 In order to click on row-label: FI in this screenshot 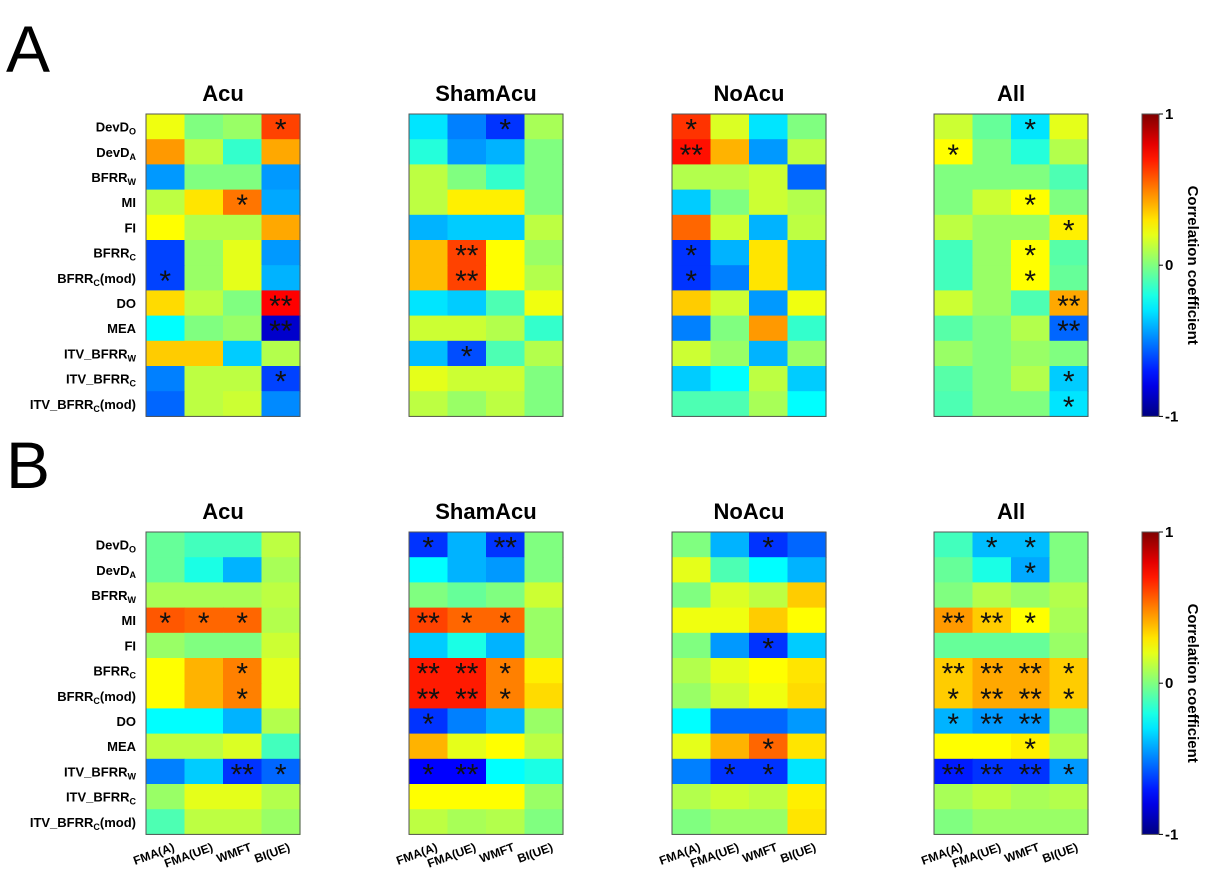, I will do `click(130, 645)`.